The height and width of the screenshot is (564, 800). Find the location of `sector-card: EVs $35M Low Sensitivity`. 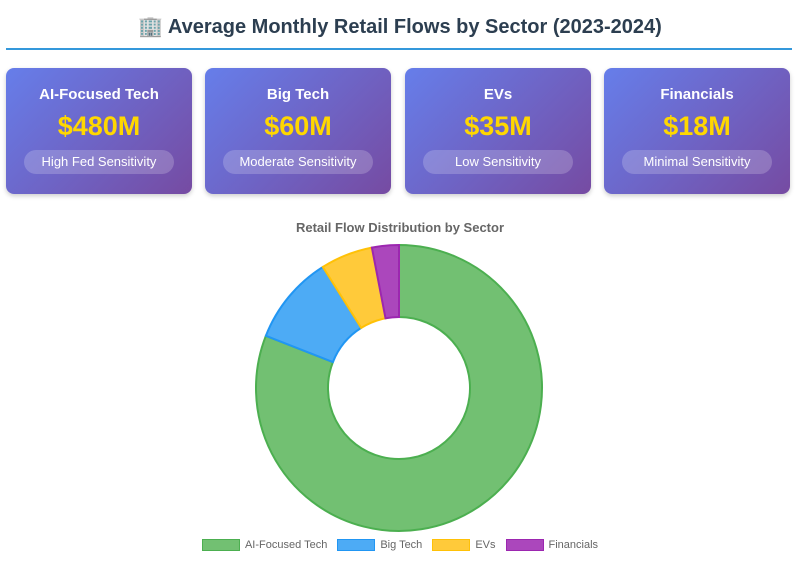

sector-card: EVs $35M Low Sensitivity is located at coordinates (498, 131).